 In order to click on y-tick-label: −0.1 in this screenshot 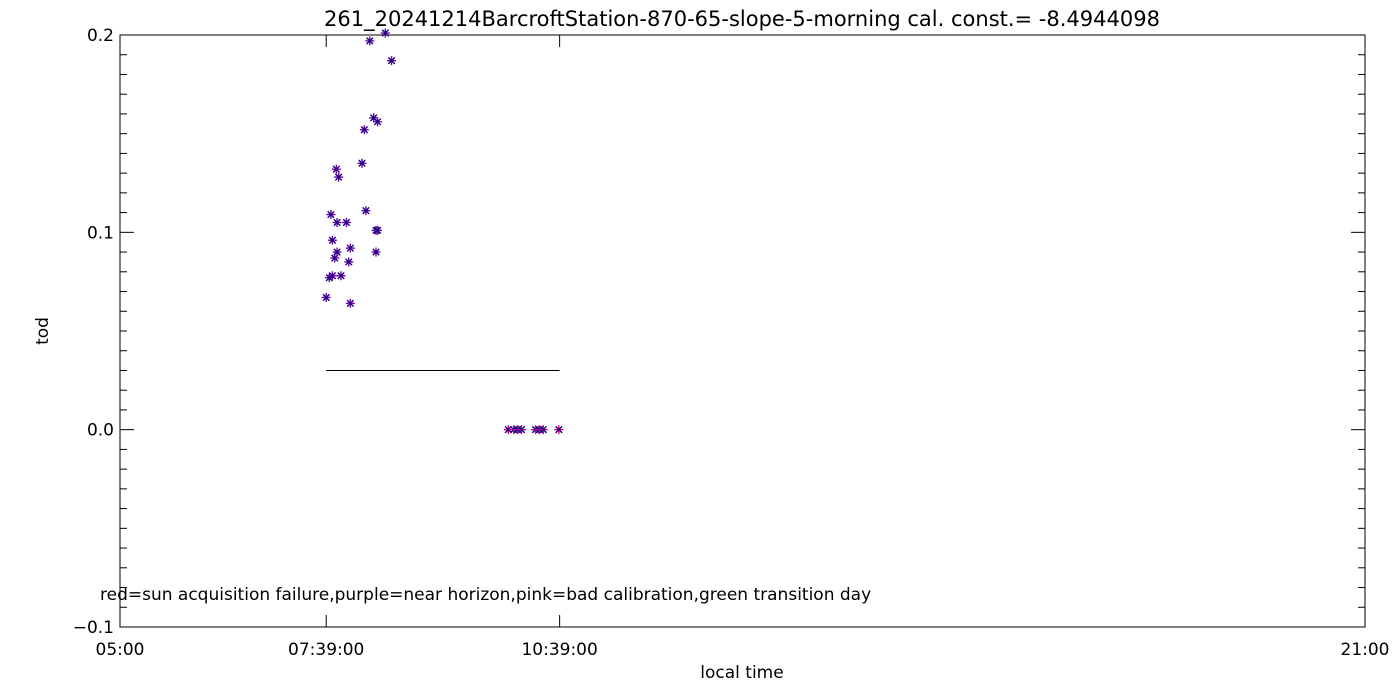, I will do `click(93, 628)`.